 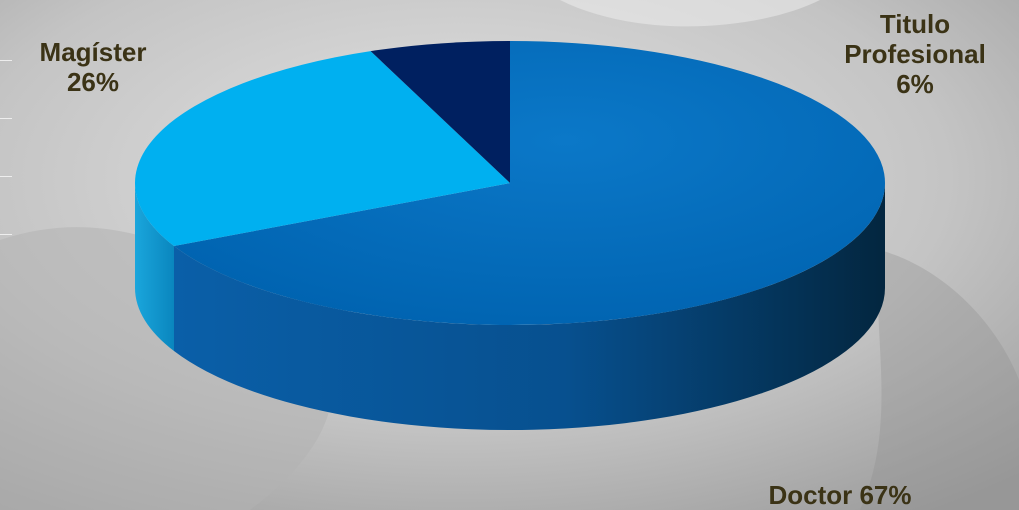 I want to click on slice-label-magister-value: 26%, so click(x=93, y=82).